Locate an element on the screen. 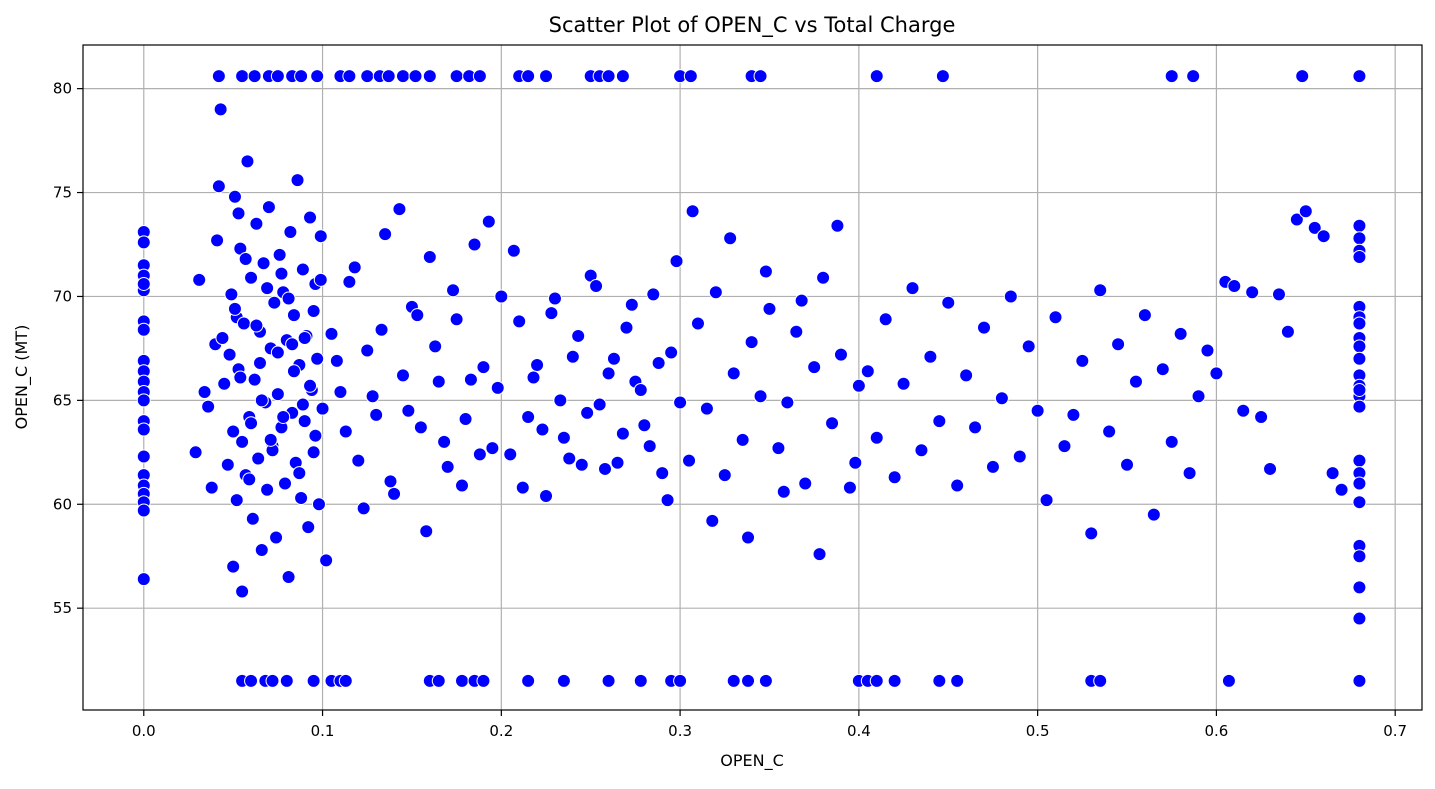 The image size is (1435, 789). x-axis-label: OPEN_C is located at coordinates (752, 761).